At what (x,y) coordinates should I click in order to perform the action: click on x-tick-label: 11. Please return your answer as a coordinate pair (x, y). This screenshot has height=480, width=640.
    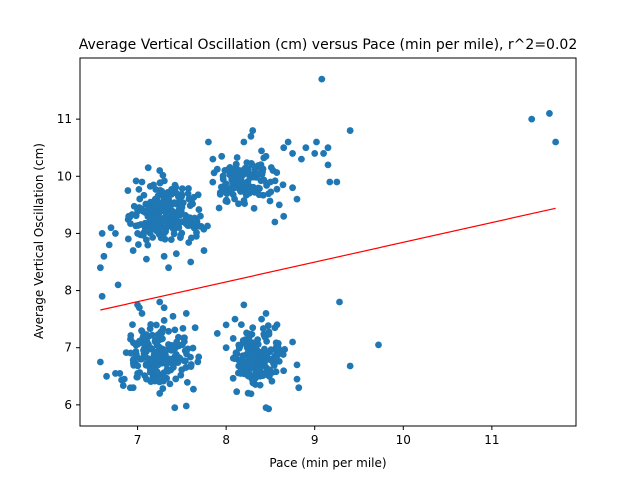
    Looking at the image, I should click on (491, 440).